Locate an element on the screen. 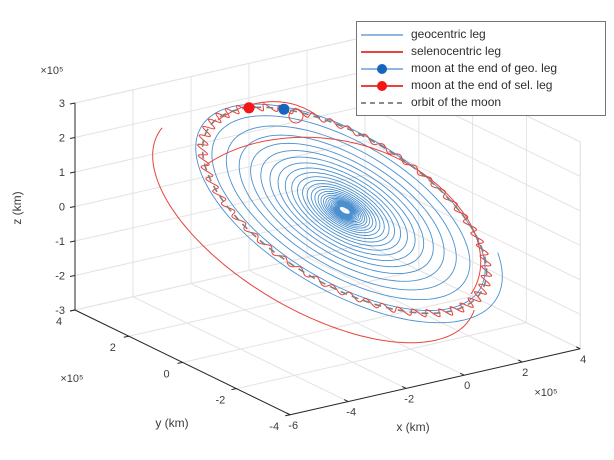  x-axis-label: x (km) is located at coordinates (412, 427).